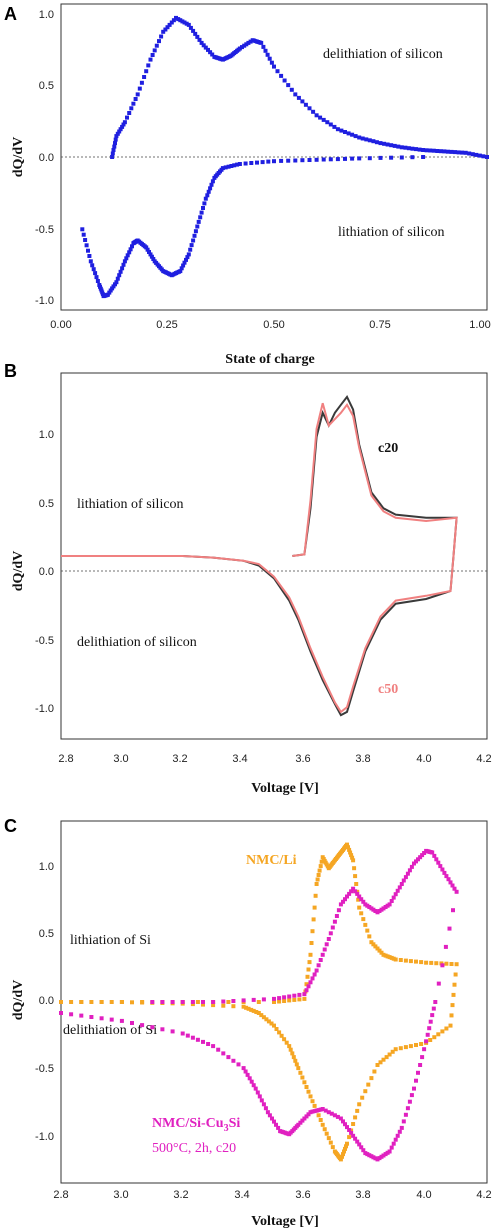  Describe the element at coordinates (483, 1195) in the screenshot. I see `panel-c-xtick: 4.2` at that location.